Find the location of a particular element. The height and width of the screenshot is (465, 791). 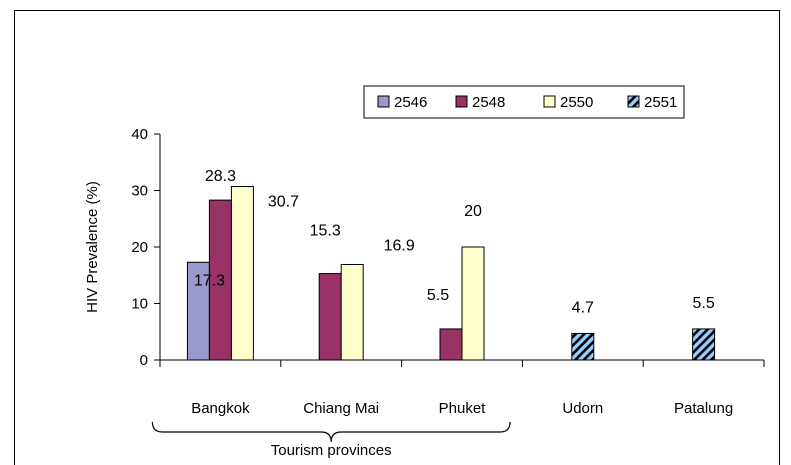

x-category-label: Chiang Mai is located at coordinates (341, 408).